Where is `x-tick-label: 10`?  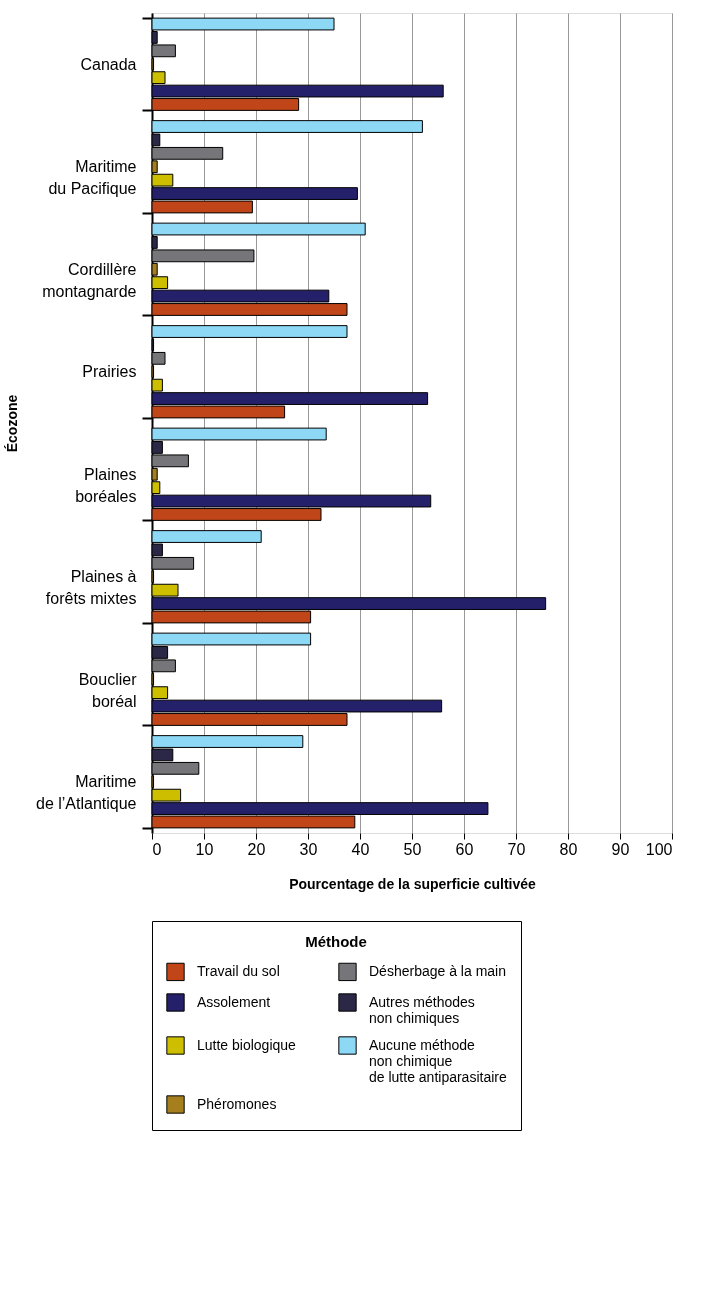
x-tick-label: 10 is located at coordinates (204, 849).